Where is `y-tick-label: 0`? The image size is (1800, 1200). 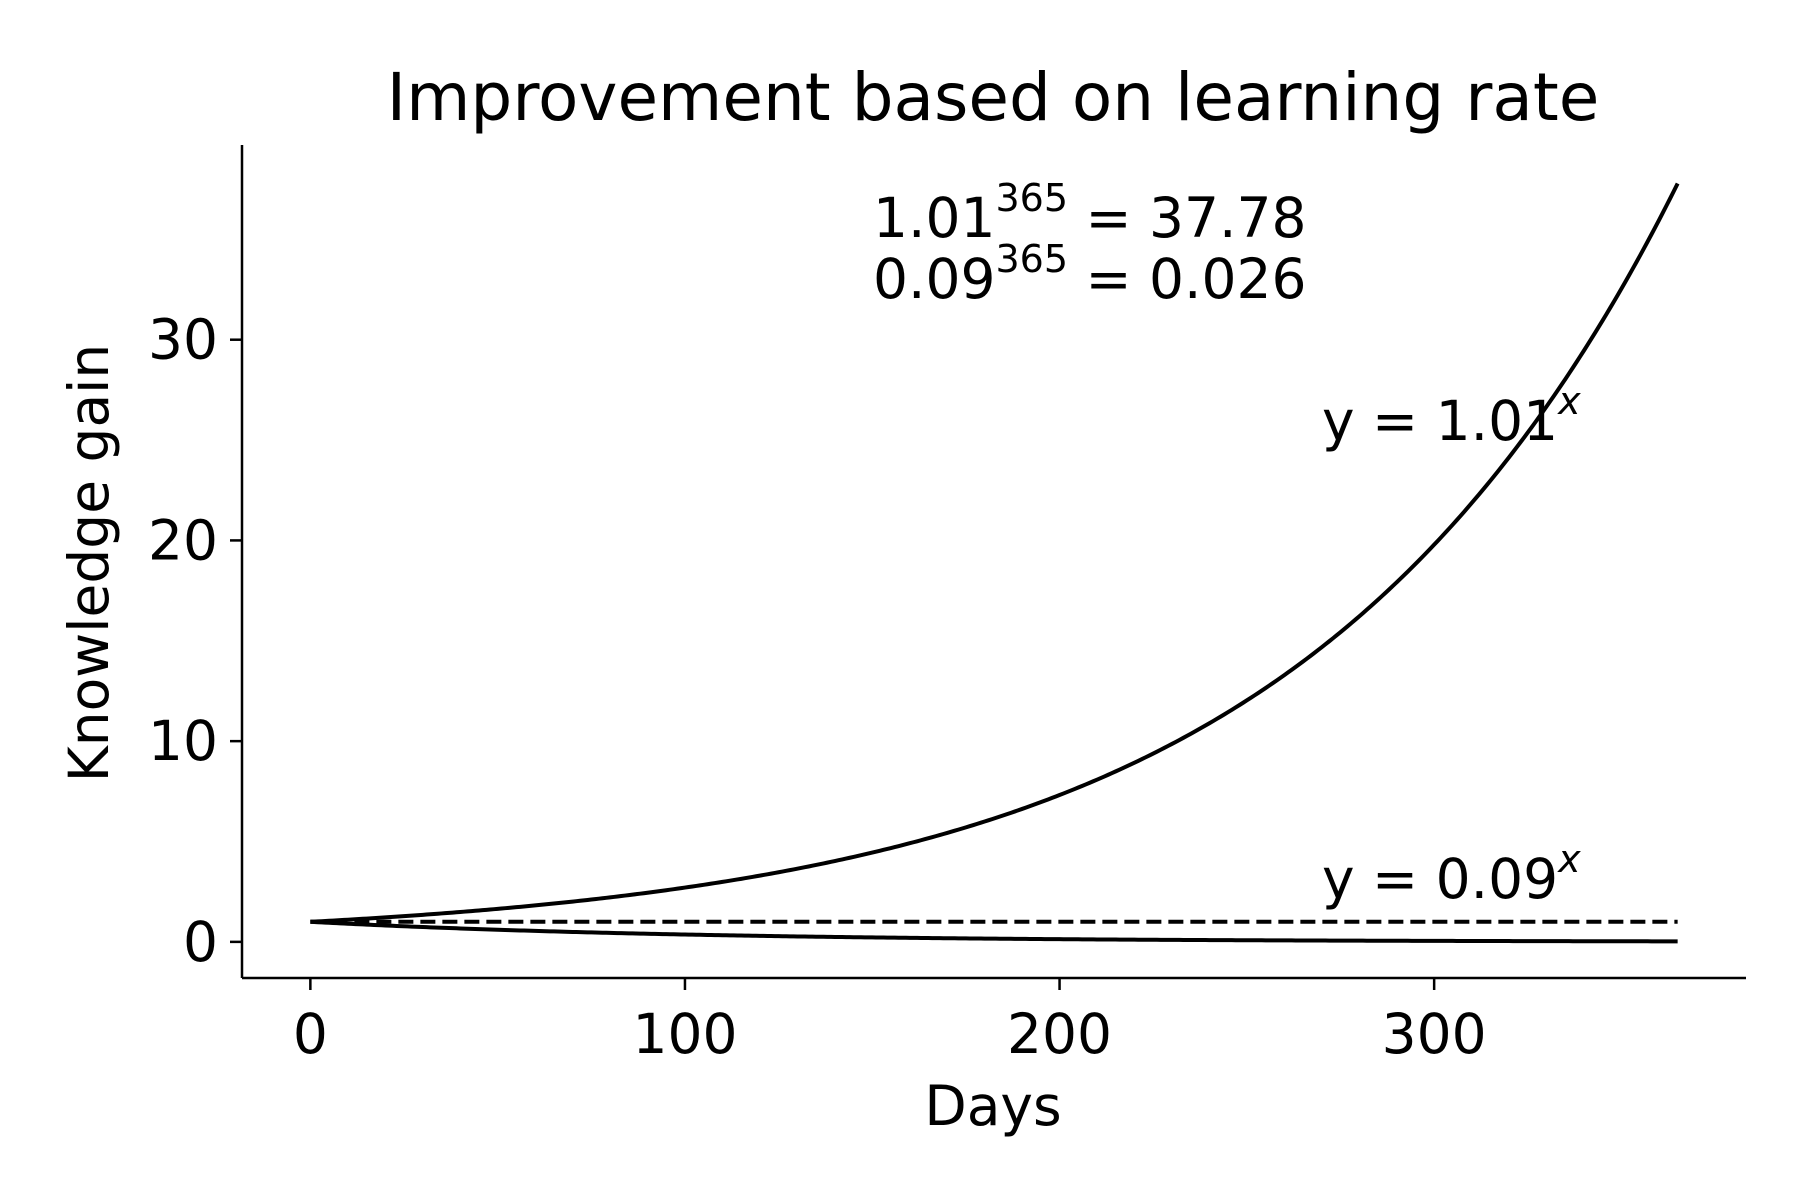 y-tick-label: 0 is located at coordinates (200, 942).